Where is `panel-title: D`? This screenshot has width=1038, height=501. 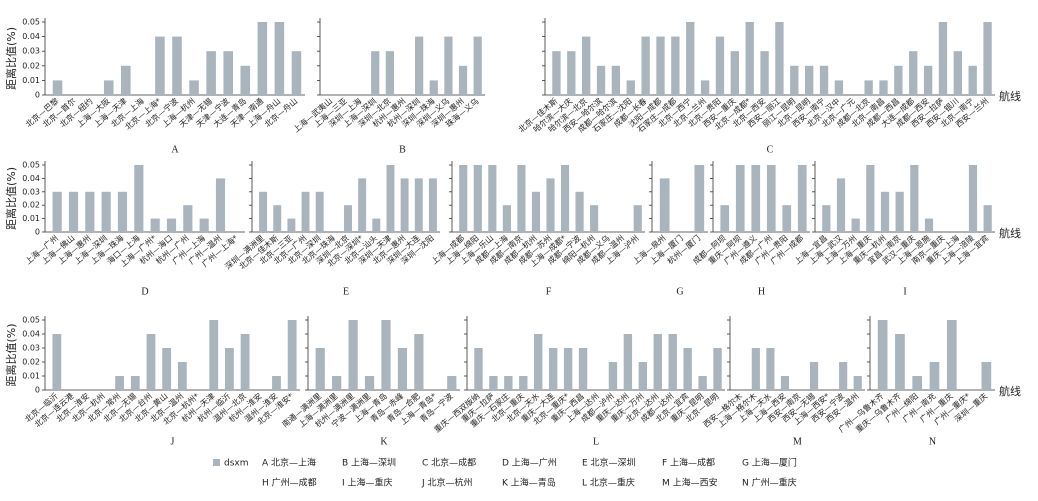 panel-title: D is located at coordinates (144, 291).